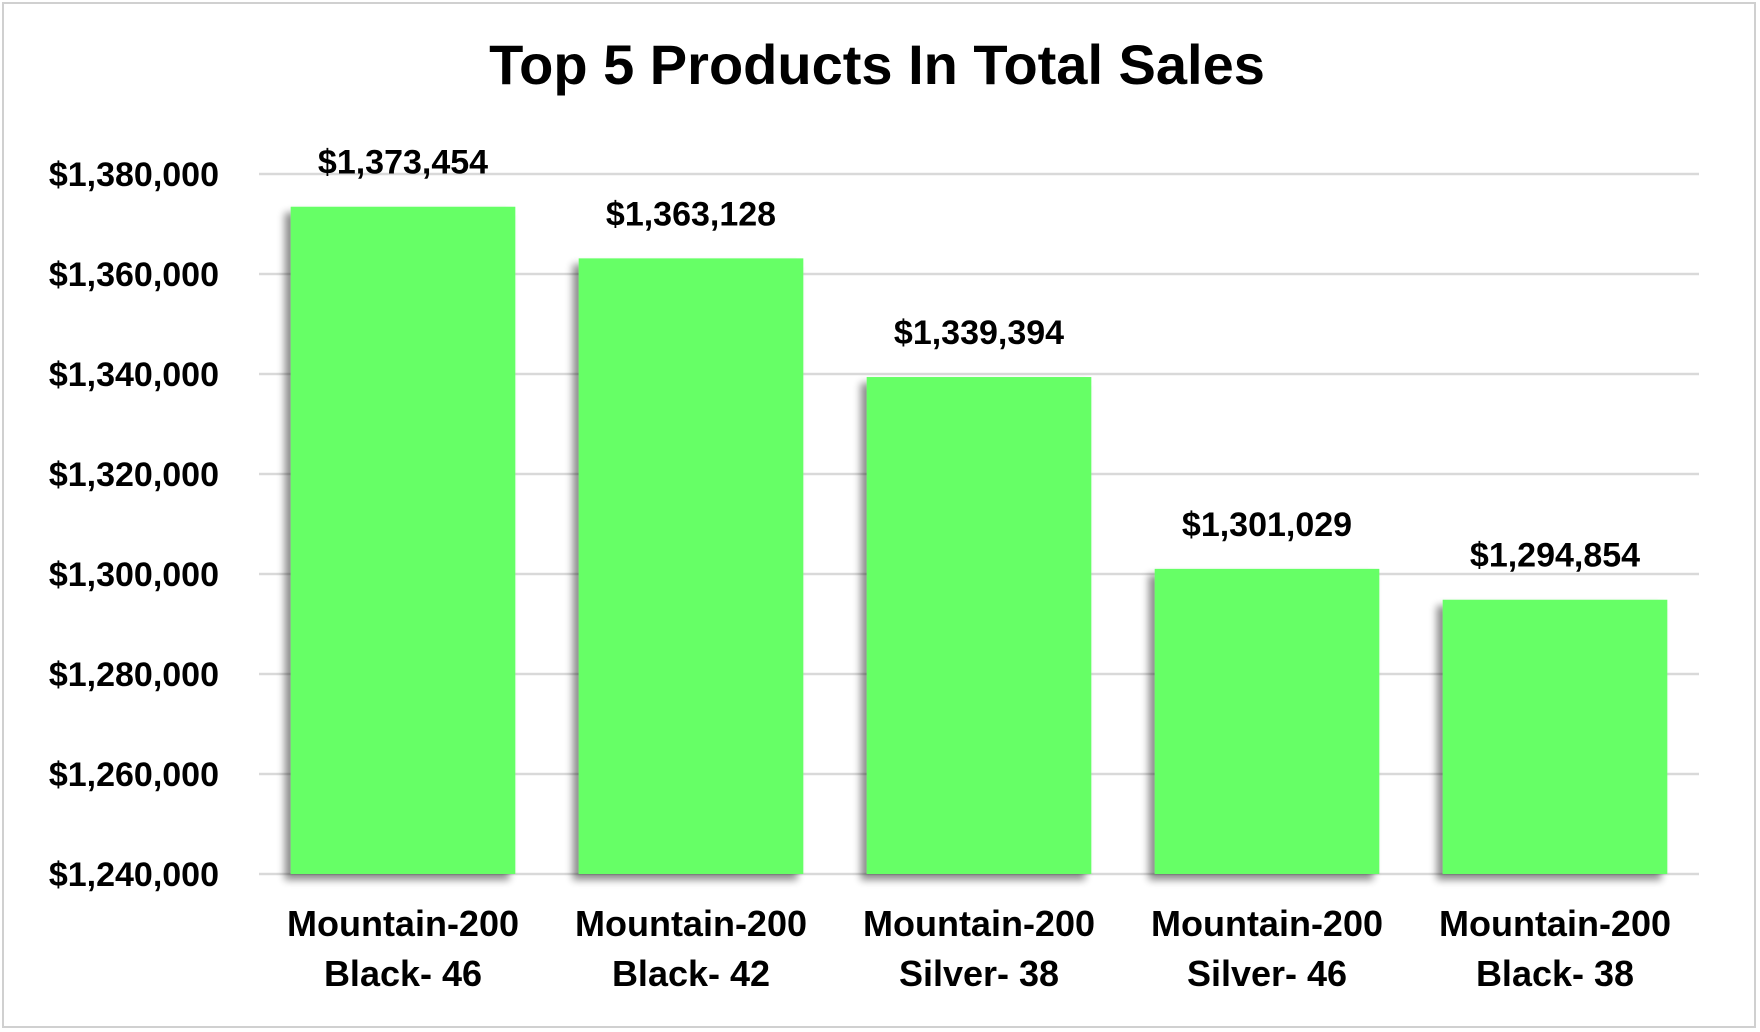  Describe the element at coordinates (134, 875) in the screenshot. I see `y-tick-label: $1,240,000` at that location.